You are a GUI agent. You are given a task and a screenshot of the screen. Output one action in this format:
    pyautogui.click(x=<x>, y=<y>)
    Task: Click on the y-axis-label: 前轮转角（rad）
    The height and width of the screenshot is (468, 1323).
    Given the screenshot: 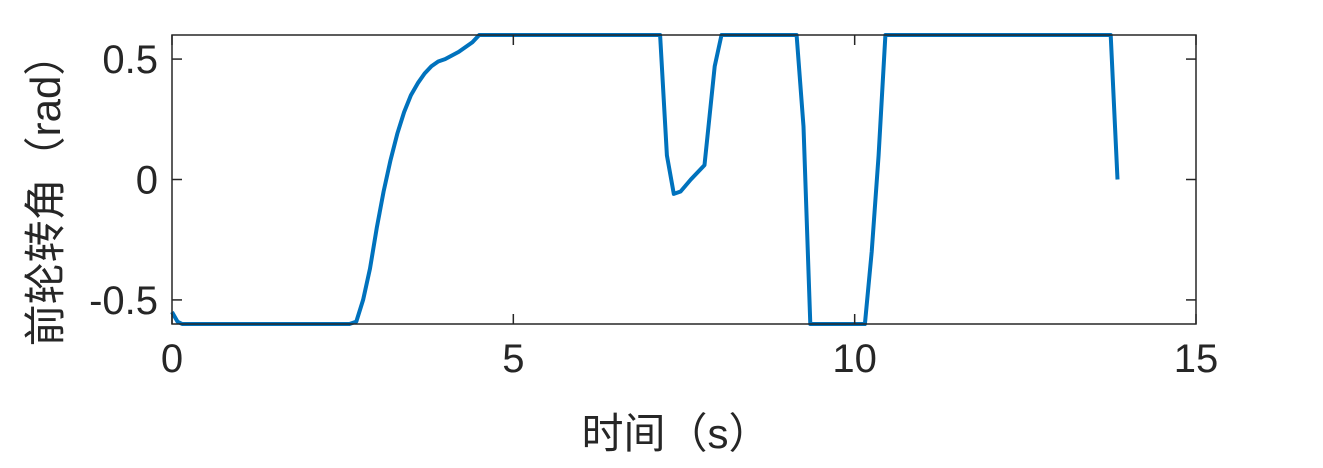 What is the action you would take?
    pyautogui.click(x=45, y=190)
    